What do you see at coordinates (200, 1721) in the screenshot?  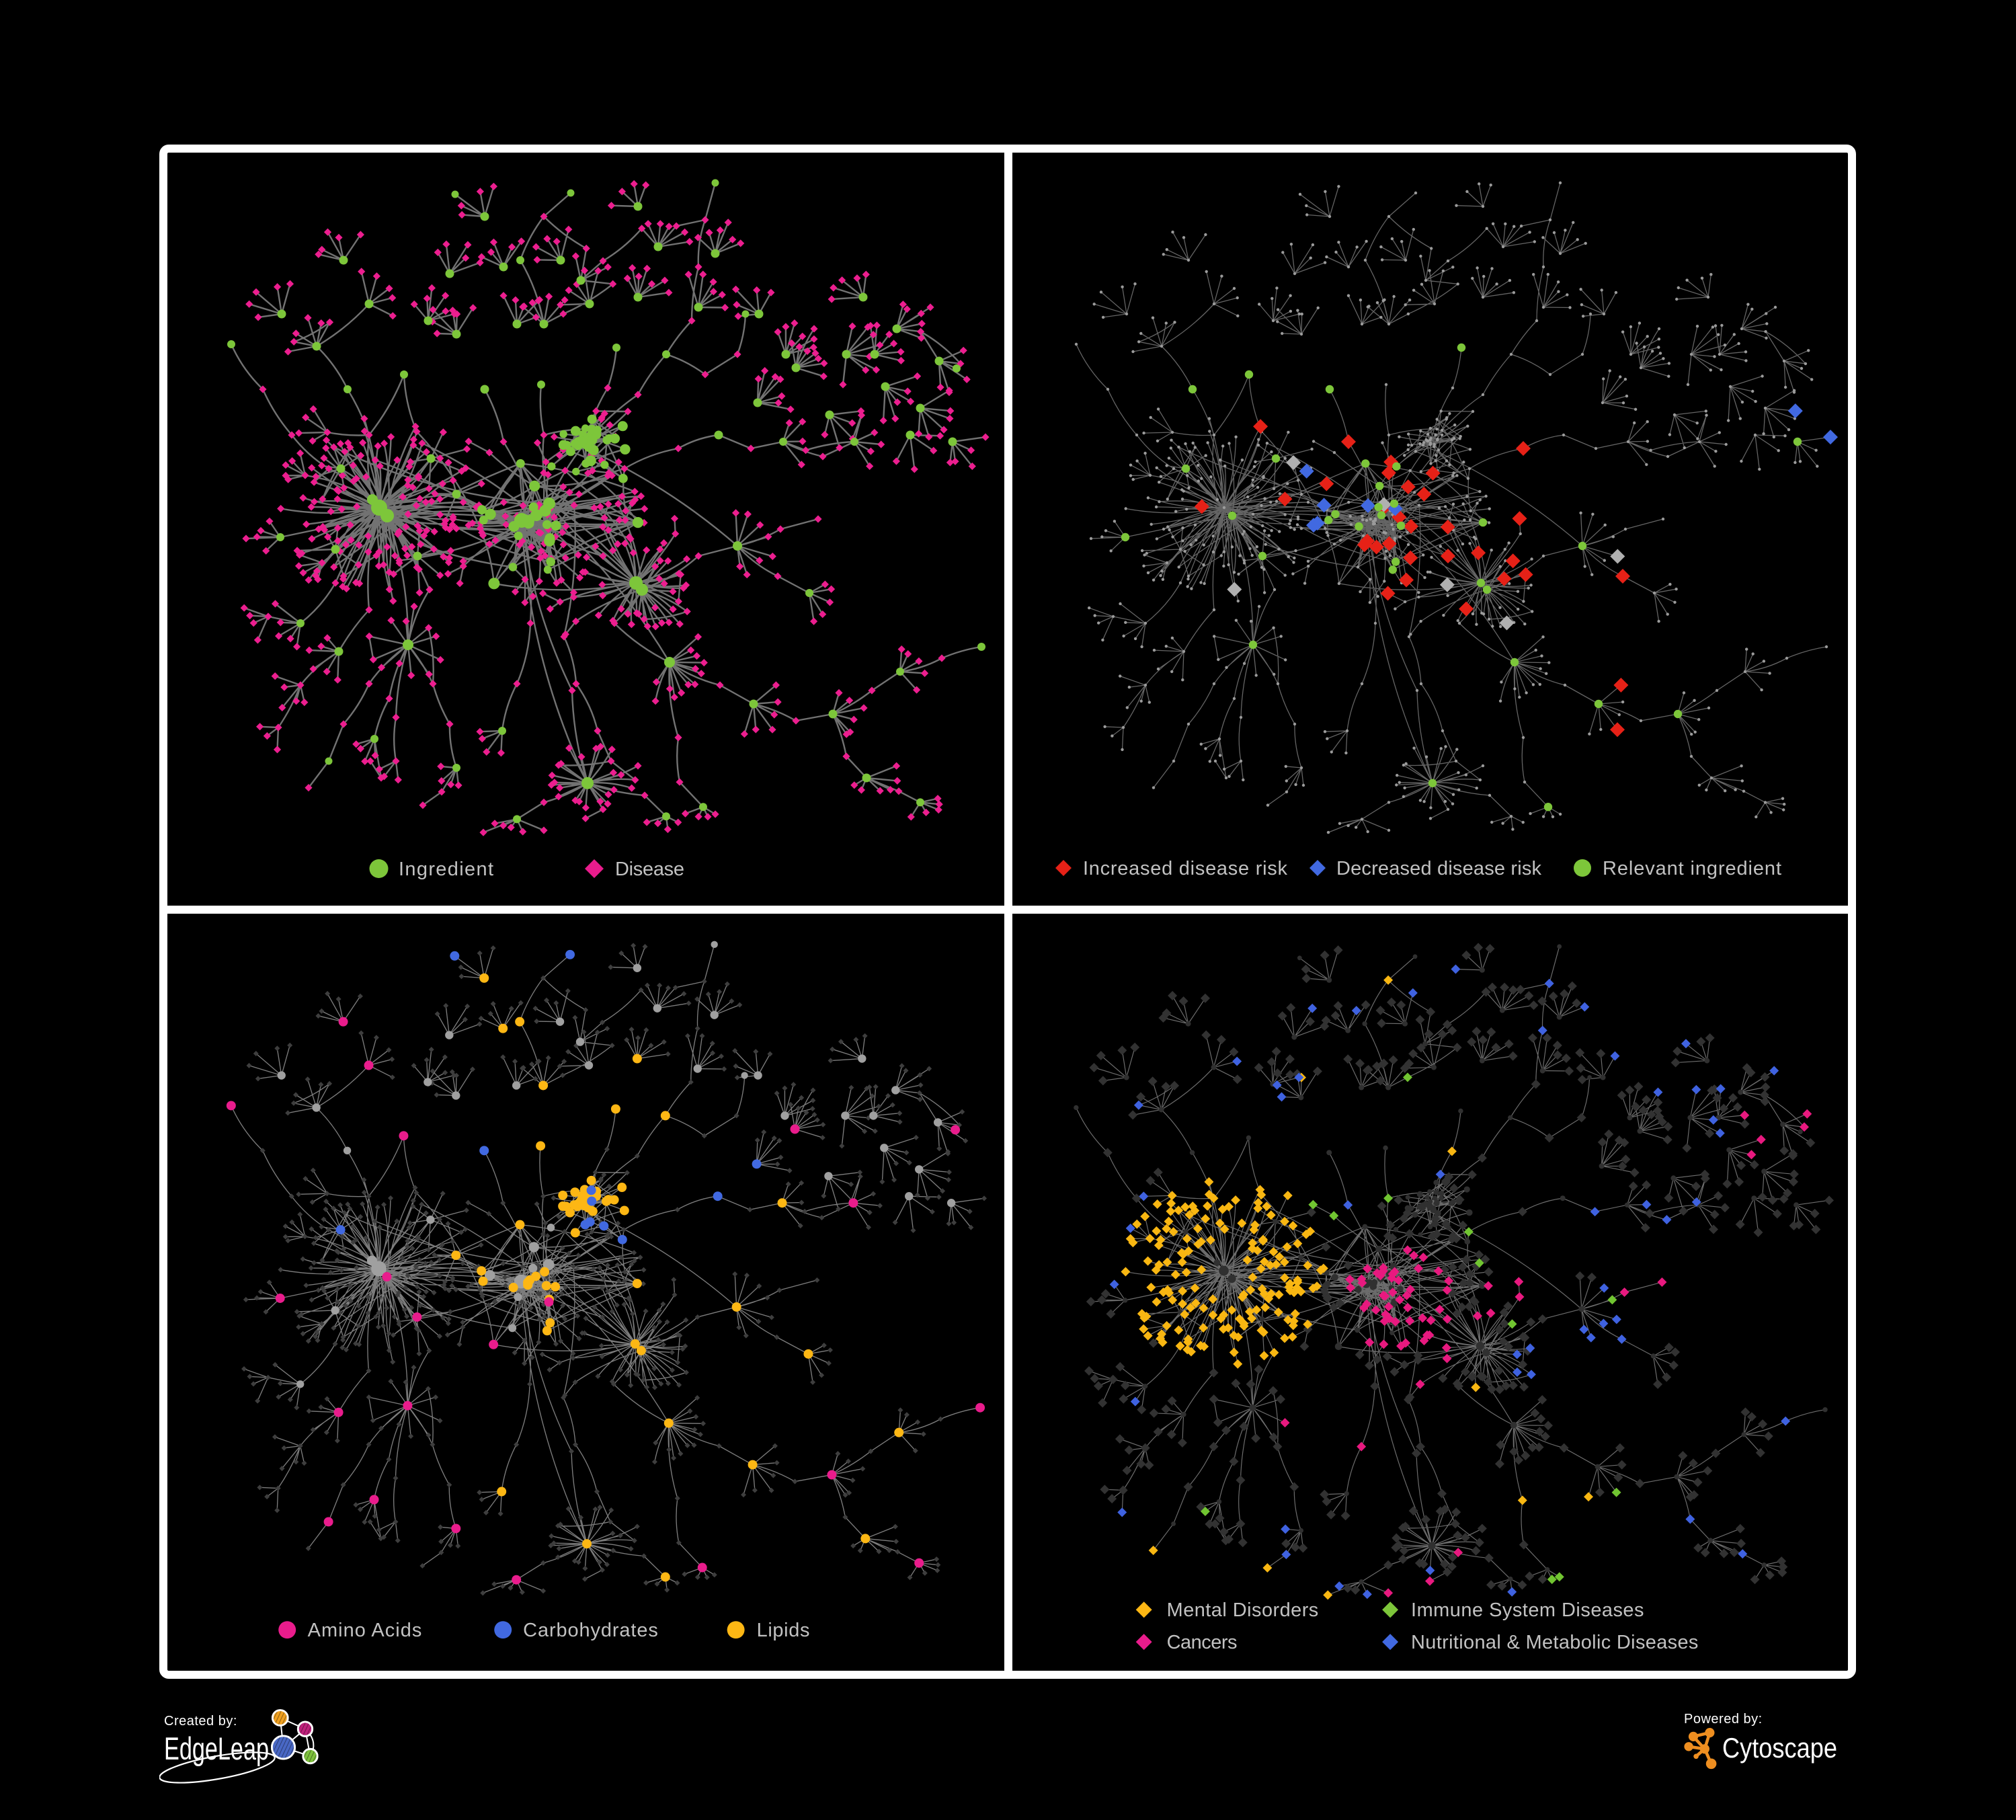 I see `svg-text: Created by:` at bounding box center [200, 1721].